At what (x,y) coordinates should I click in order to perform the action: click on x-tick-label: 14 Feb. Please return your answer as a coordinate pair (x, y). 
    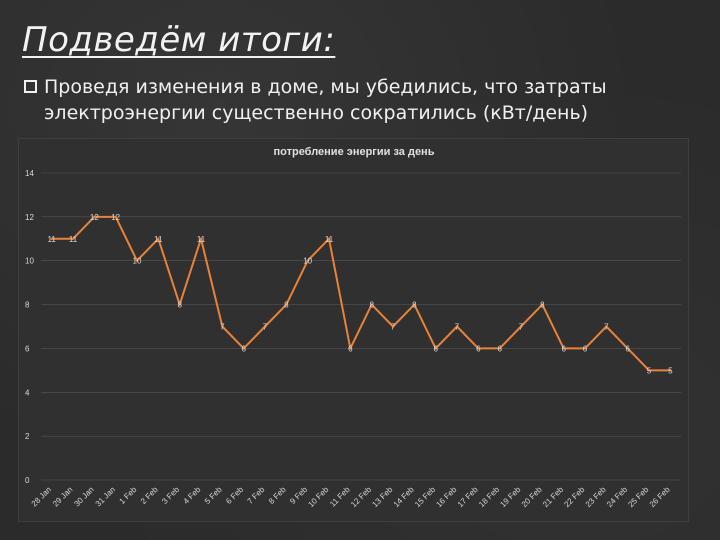
    Looking at the image, I should click on (404, 497).